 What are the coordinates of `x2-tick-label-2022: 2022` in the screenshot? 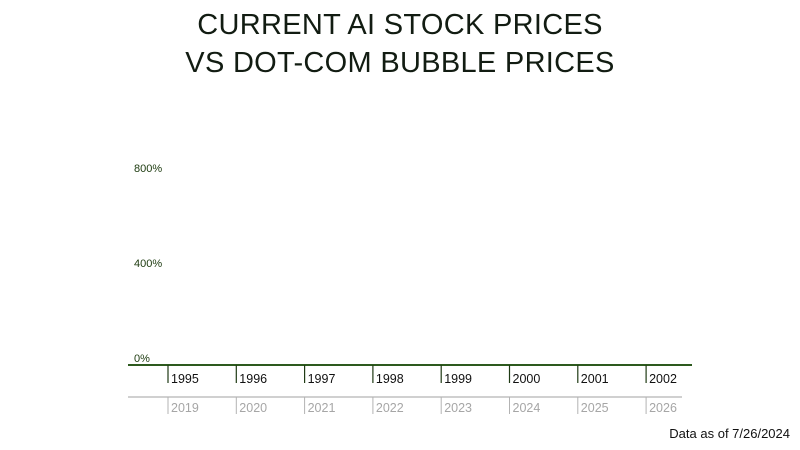 It's located at (390, 408).